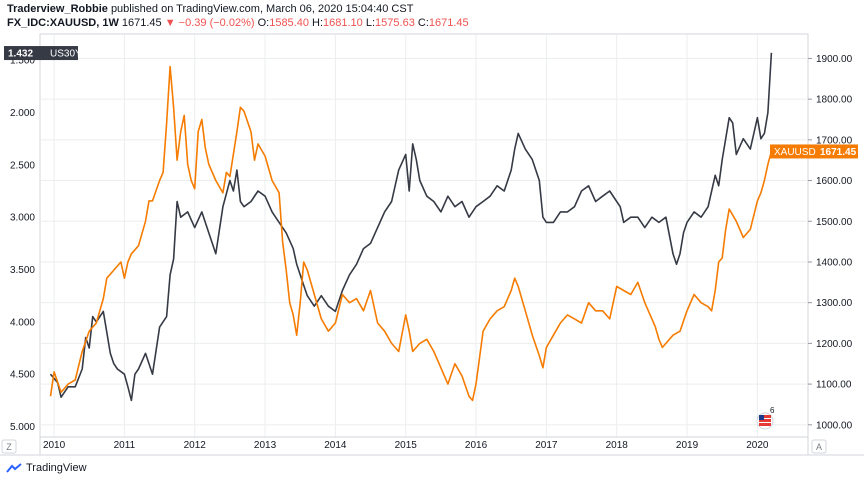 This screenshot has height=481, width=864. Describe the element at coordinates (209, 23) in the screenshot. I see `price-change: ▼ −0.39 (−0.02%)` at that location.